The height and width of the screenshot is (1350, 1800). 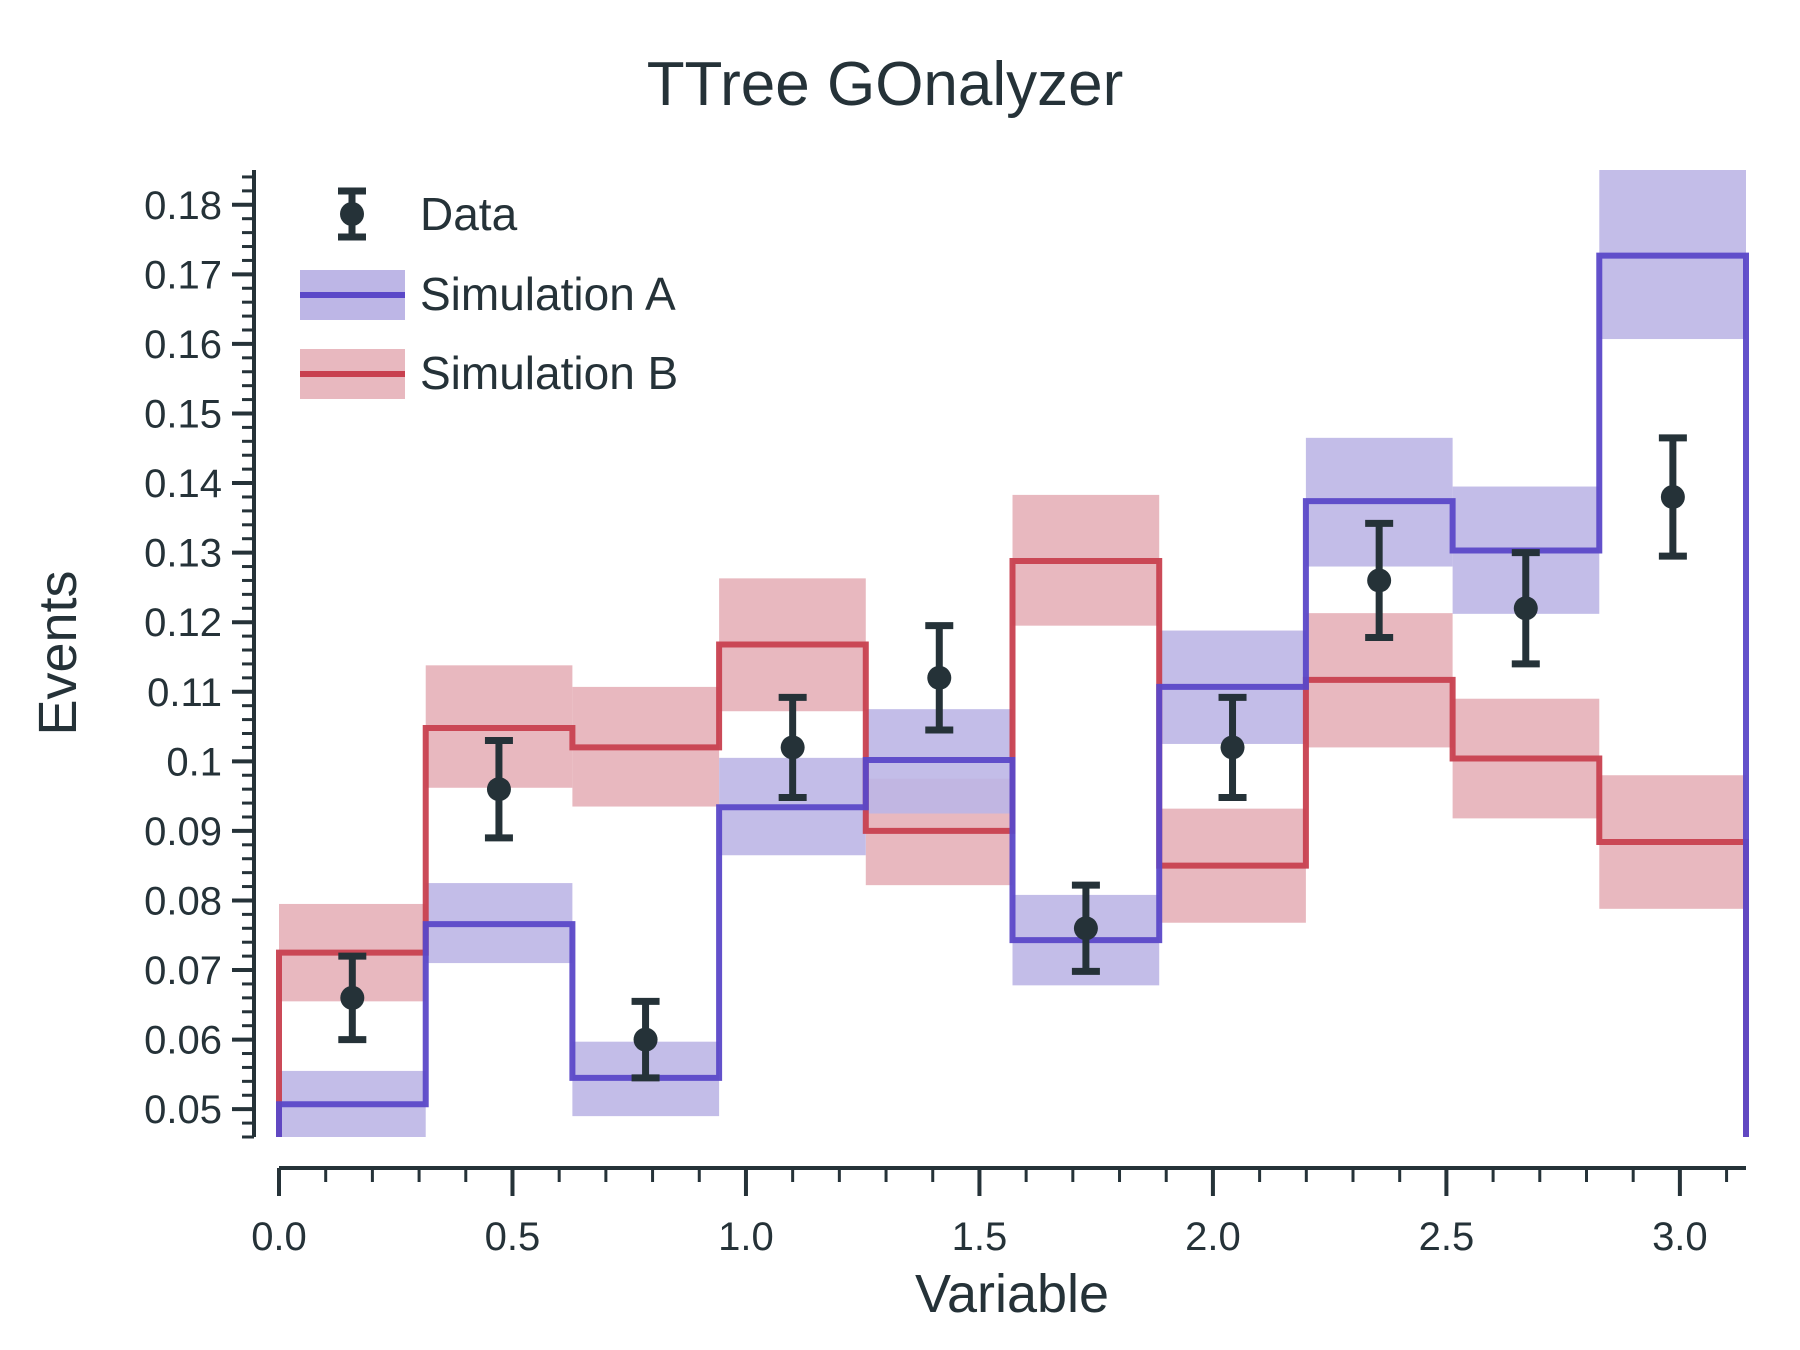 What do you see at coordinates (194, 762) in the screenshot?
I see `y-tick-label: 0.1` at bounding box center [194, 762].